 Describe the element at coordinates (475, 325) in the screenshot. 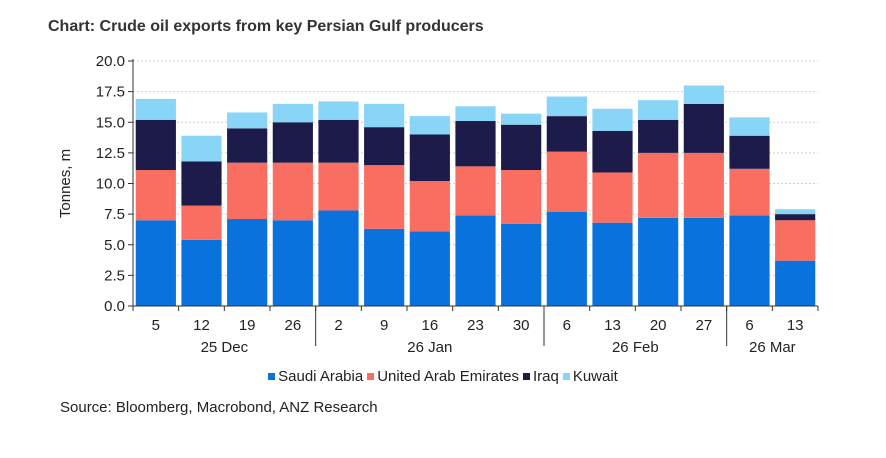

I see `x-tick-label: 23` at that location.